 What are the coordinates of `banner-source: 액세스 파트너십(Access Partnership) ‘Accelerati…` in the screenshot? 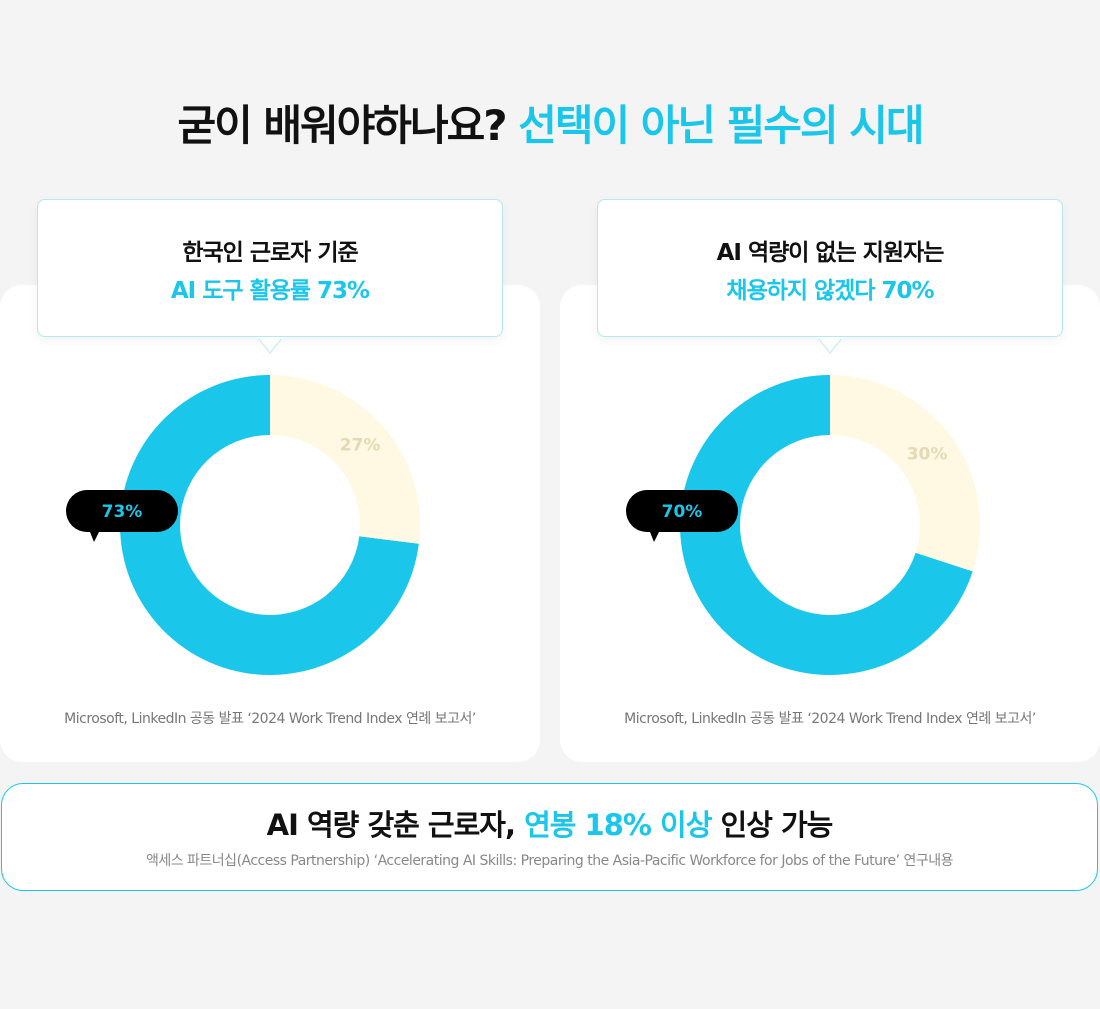 It's located at (549, 861).